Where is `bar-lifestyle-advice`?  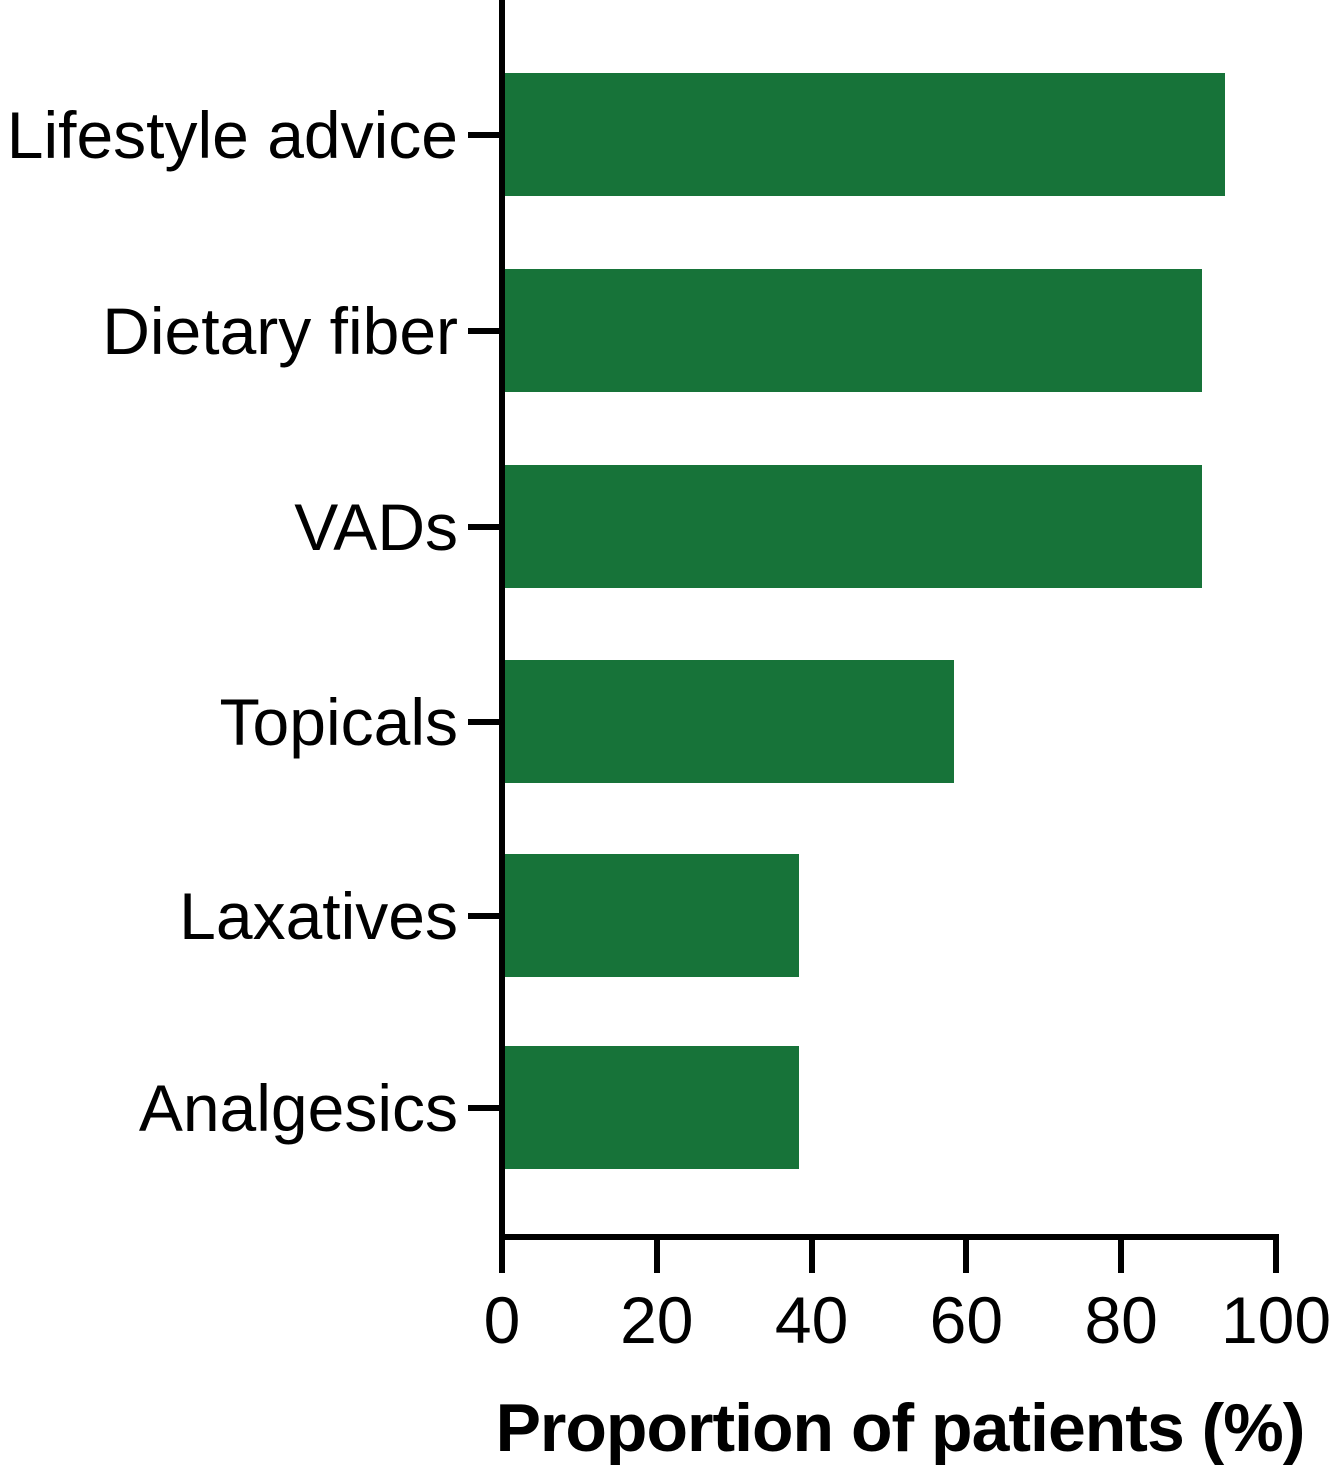 bar-lifestyle-advice is located at coordinates (865, 134).